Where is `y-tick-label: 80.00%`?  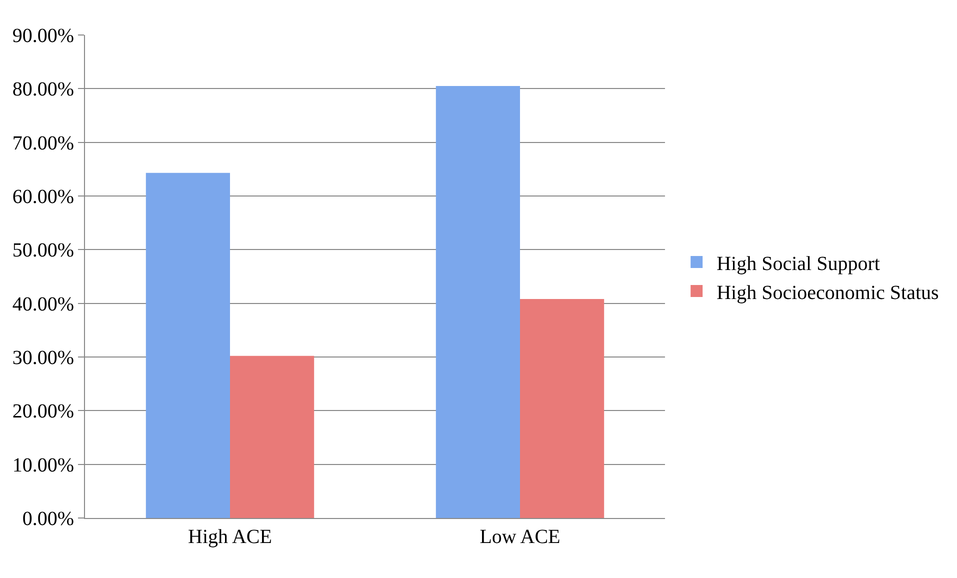 y-tick-label: 80.00% is located at coordinates (43, 89).